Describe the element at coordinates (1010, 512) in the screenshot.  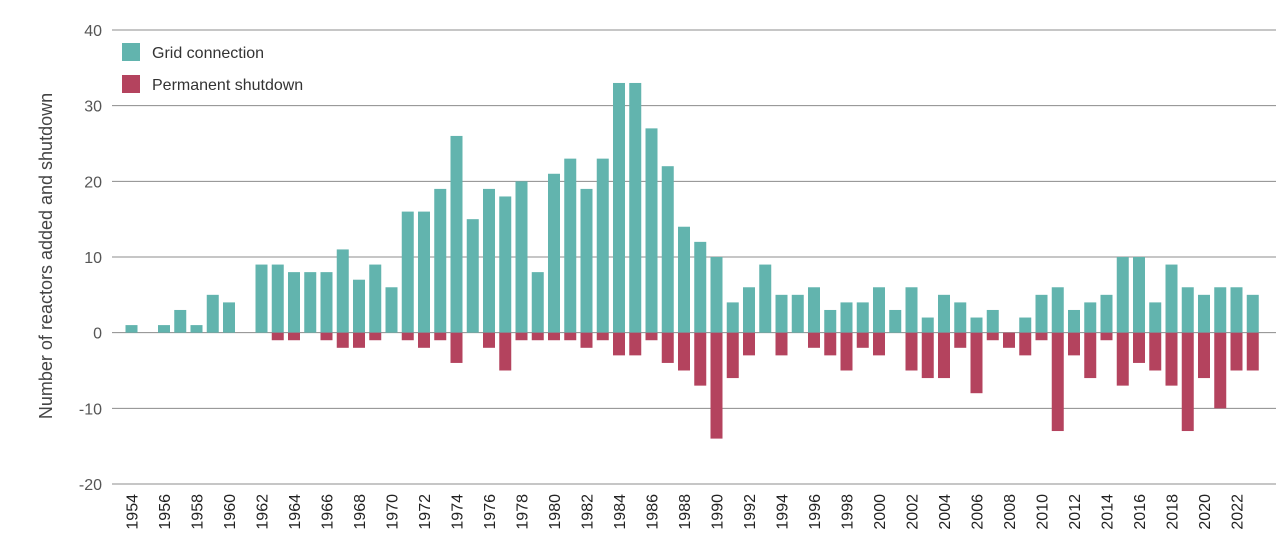
I see `x-tick-label: 2008` at that location.